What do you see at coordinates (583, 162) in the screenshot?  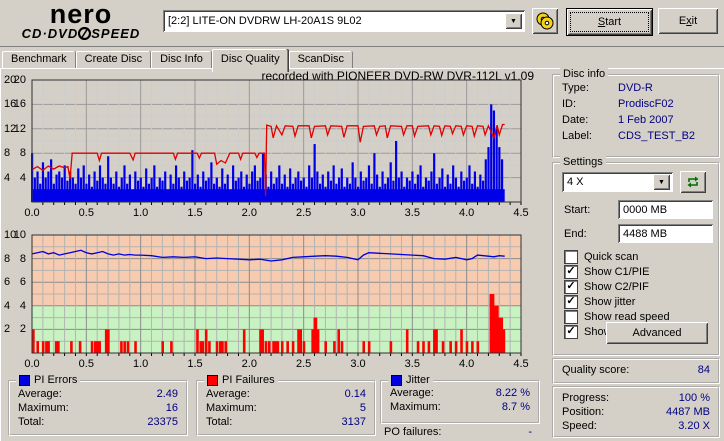 I see `settings-title: Settings` at bounding box center [583, 162].